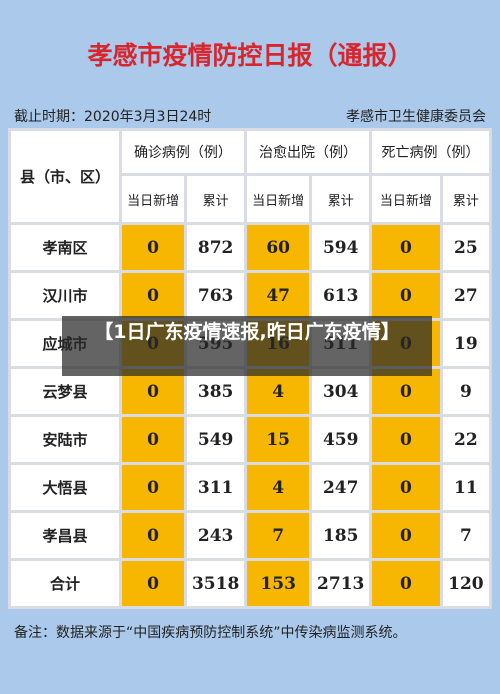 The image size is (500, 694). What do you see at coordinates (215, 295) in the screenshot?
I see `value-cell: 763` at bounding box center [215, 295].